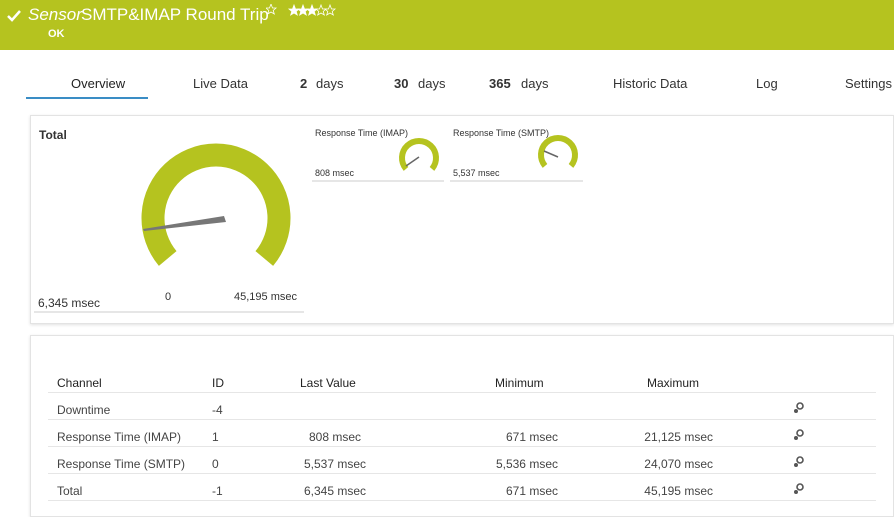  I want to click on cell: Response Time (SMTP), so click(121, 464).